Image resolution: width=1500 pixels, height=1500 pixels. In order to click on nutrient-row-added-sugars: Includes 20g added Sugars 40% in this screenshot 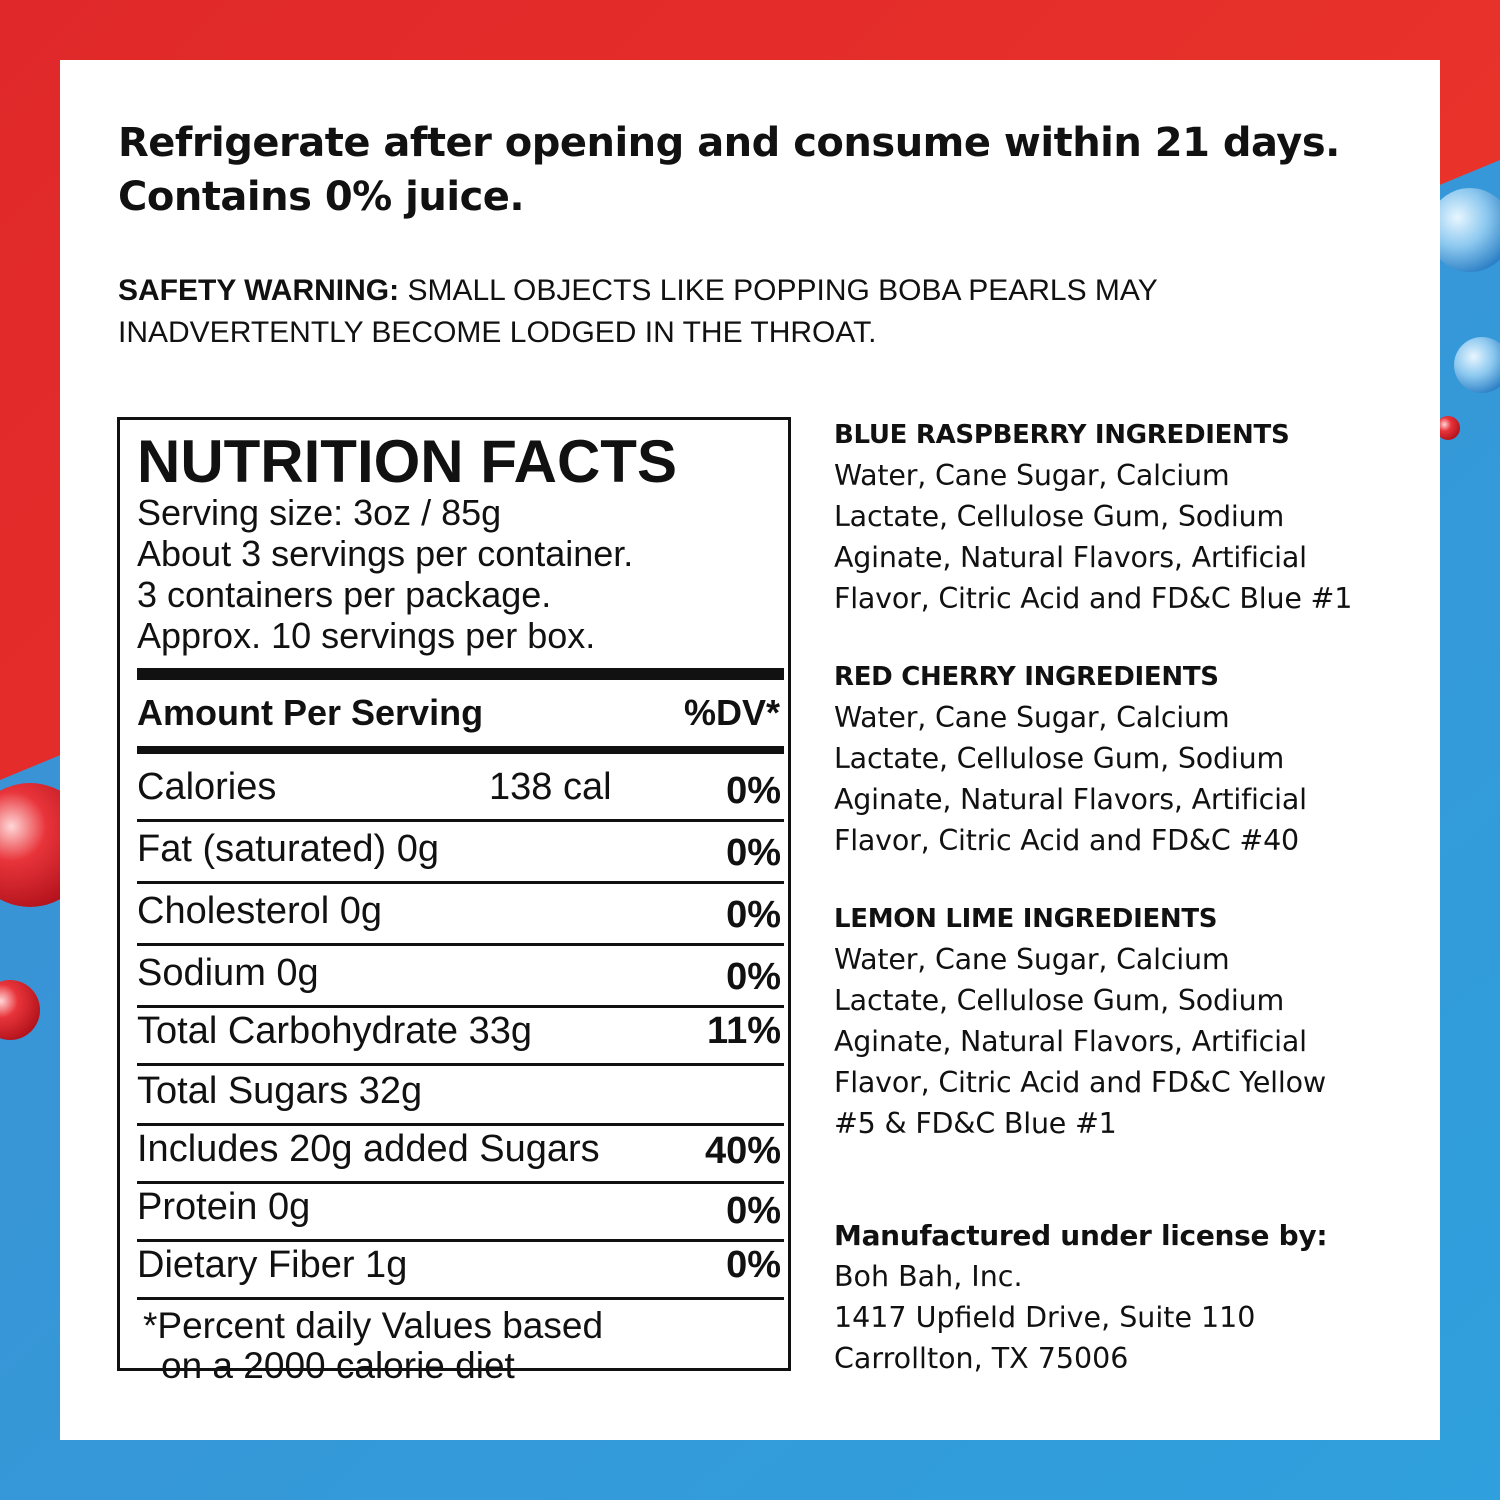, I will do `click(460, 1155)`.